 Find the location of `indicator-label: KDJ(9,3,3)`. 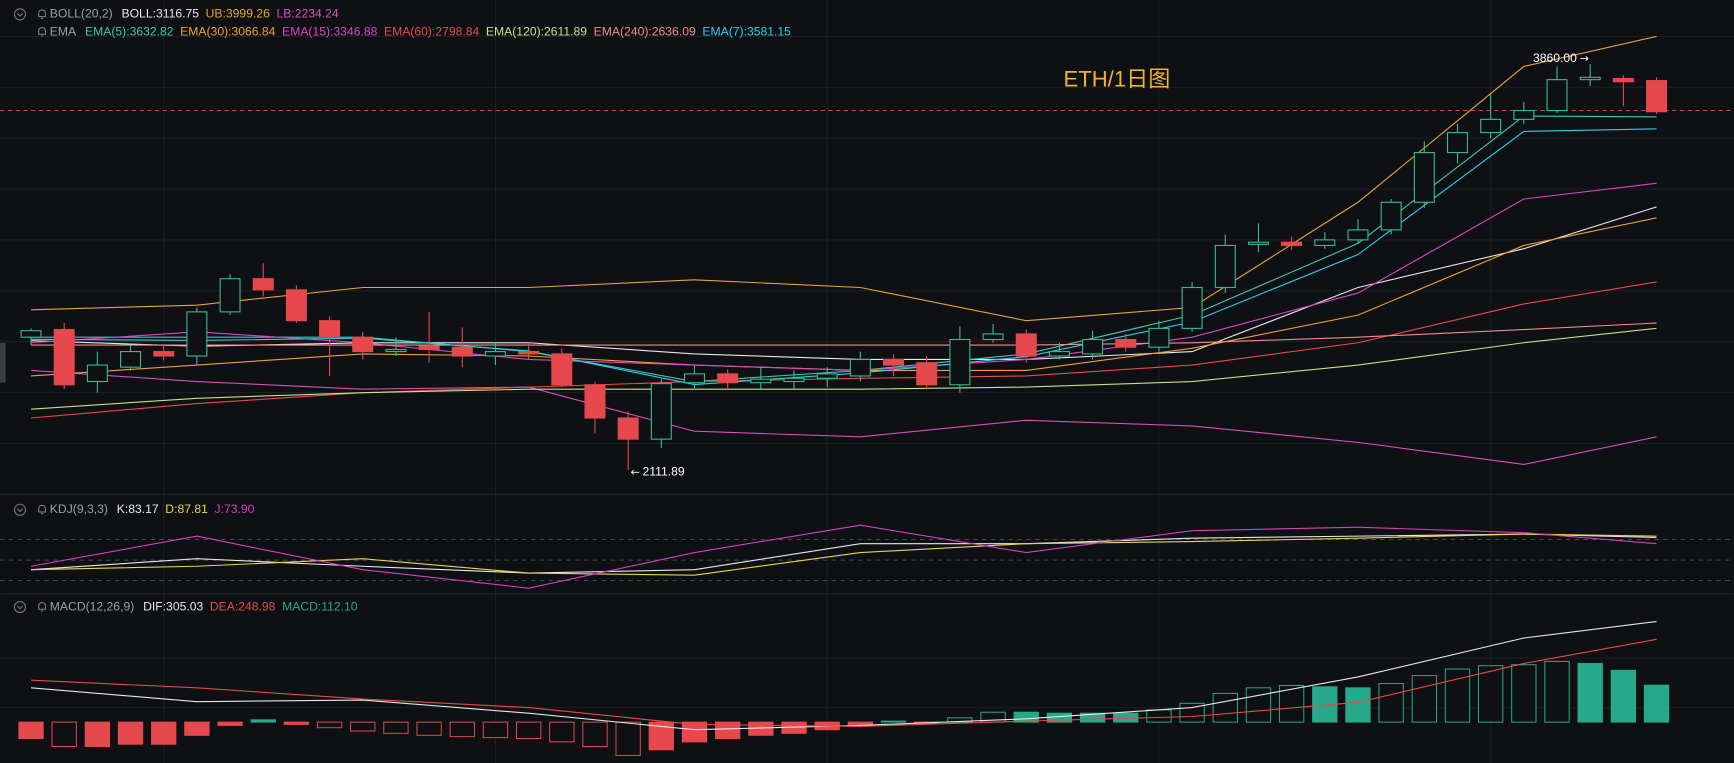

indicator-label: KDJ(9,3,3) is located at coordinates (79, 509).